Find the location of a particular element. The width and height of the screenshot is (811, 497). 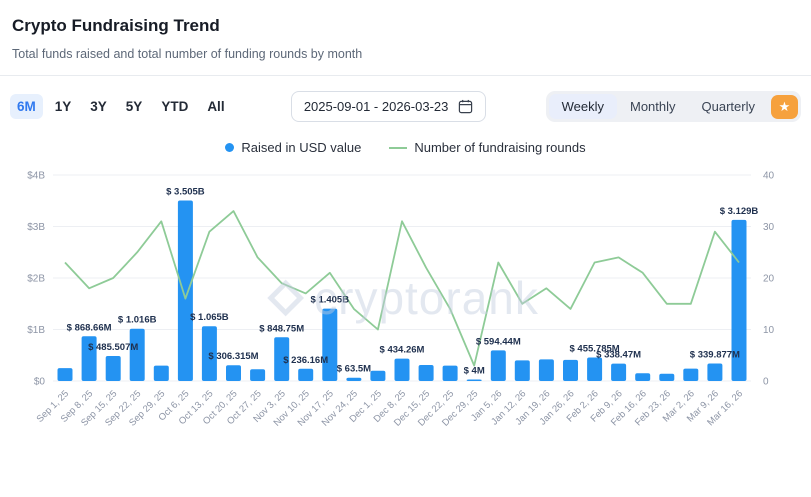

bar-value-label: $ 306.315M is located at coordinates (233, 356).